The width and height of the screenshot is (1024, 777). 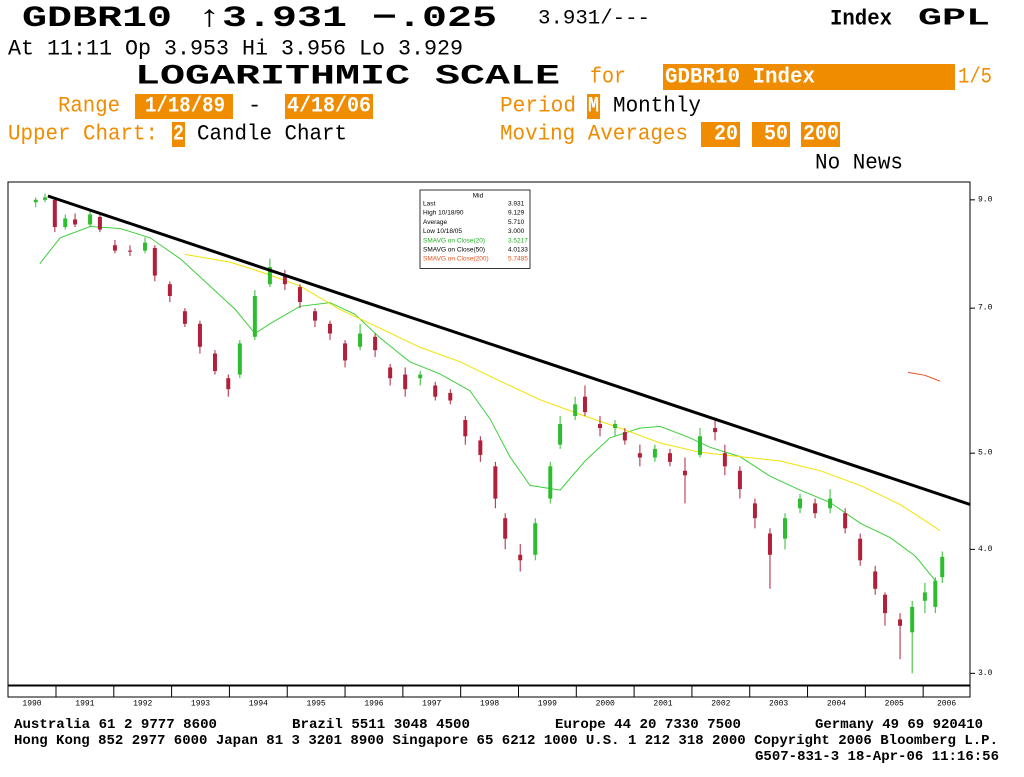 I want to click on security-field-box, so click(x=809, y=77).